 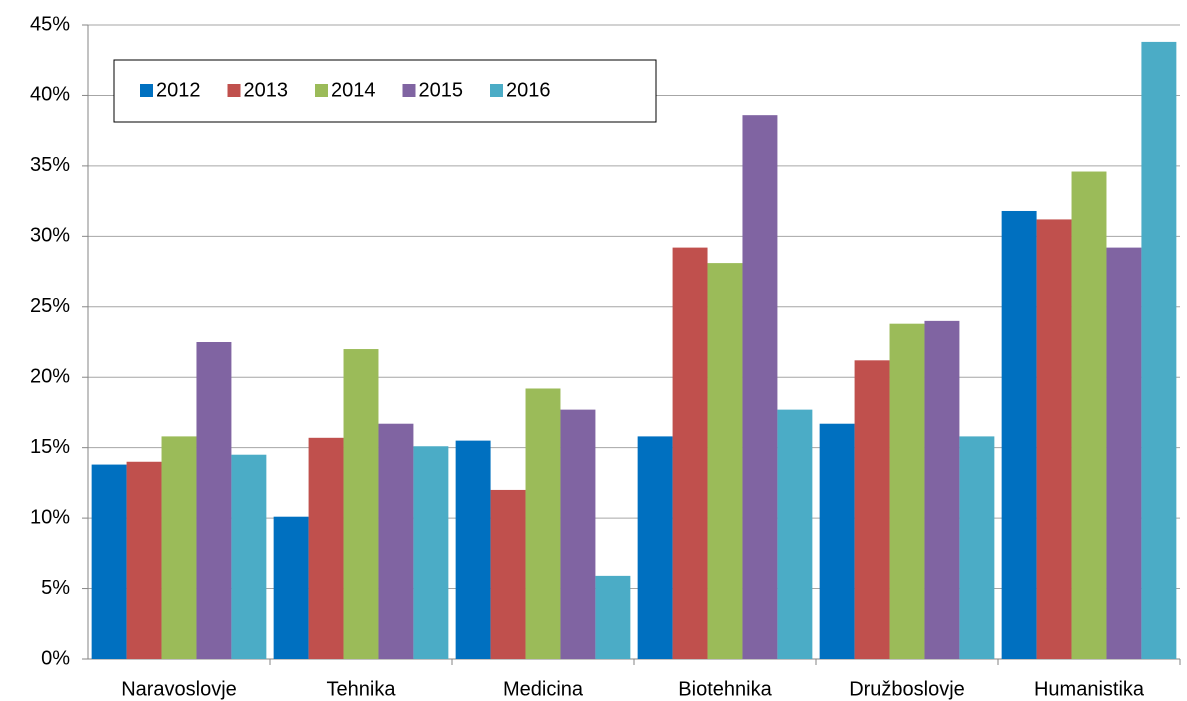 I want to click on y-tick-label: 10%, so click(x=50, y=517).